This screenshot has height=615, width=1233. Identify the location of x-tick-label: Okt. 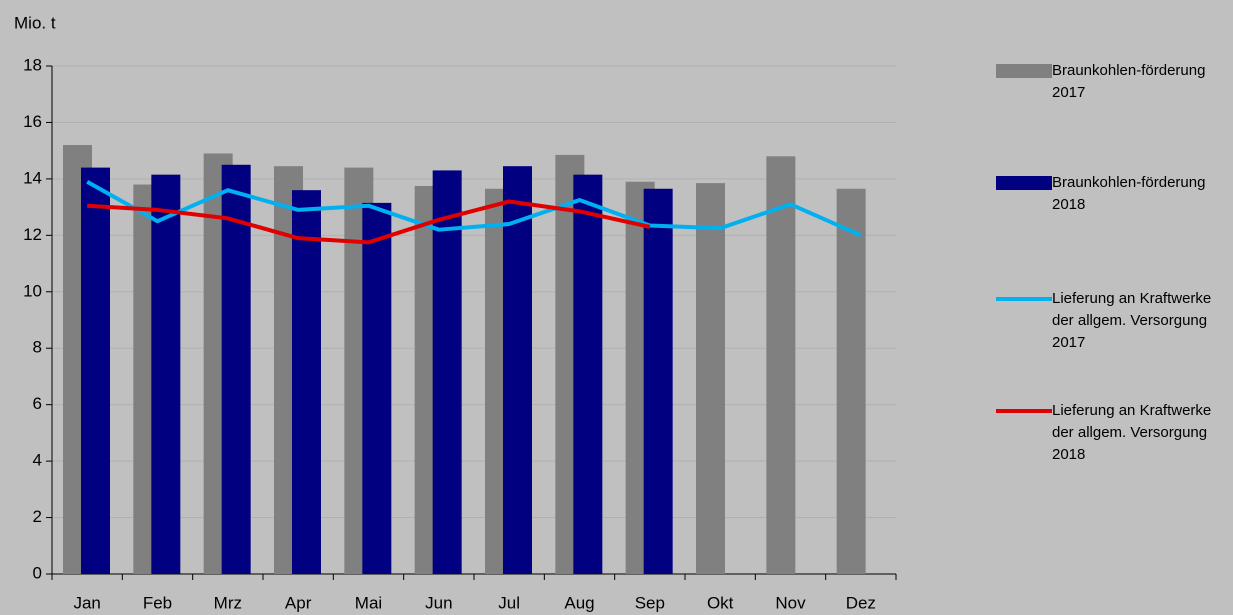
(720, 602).